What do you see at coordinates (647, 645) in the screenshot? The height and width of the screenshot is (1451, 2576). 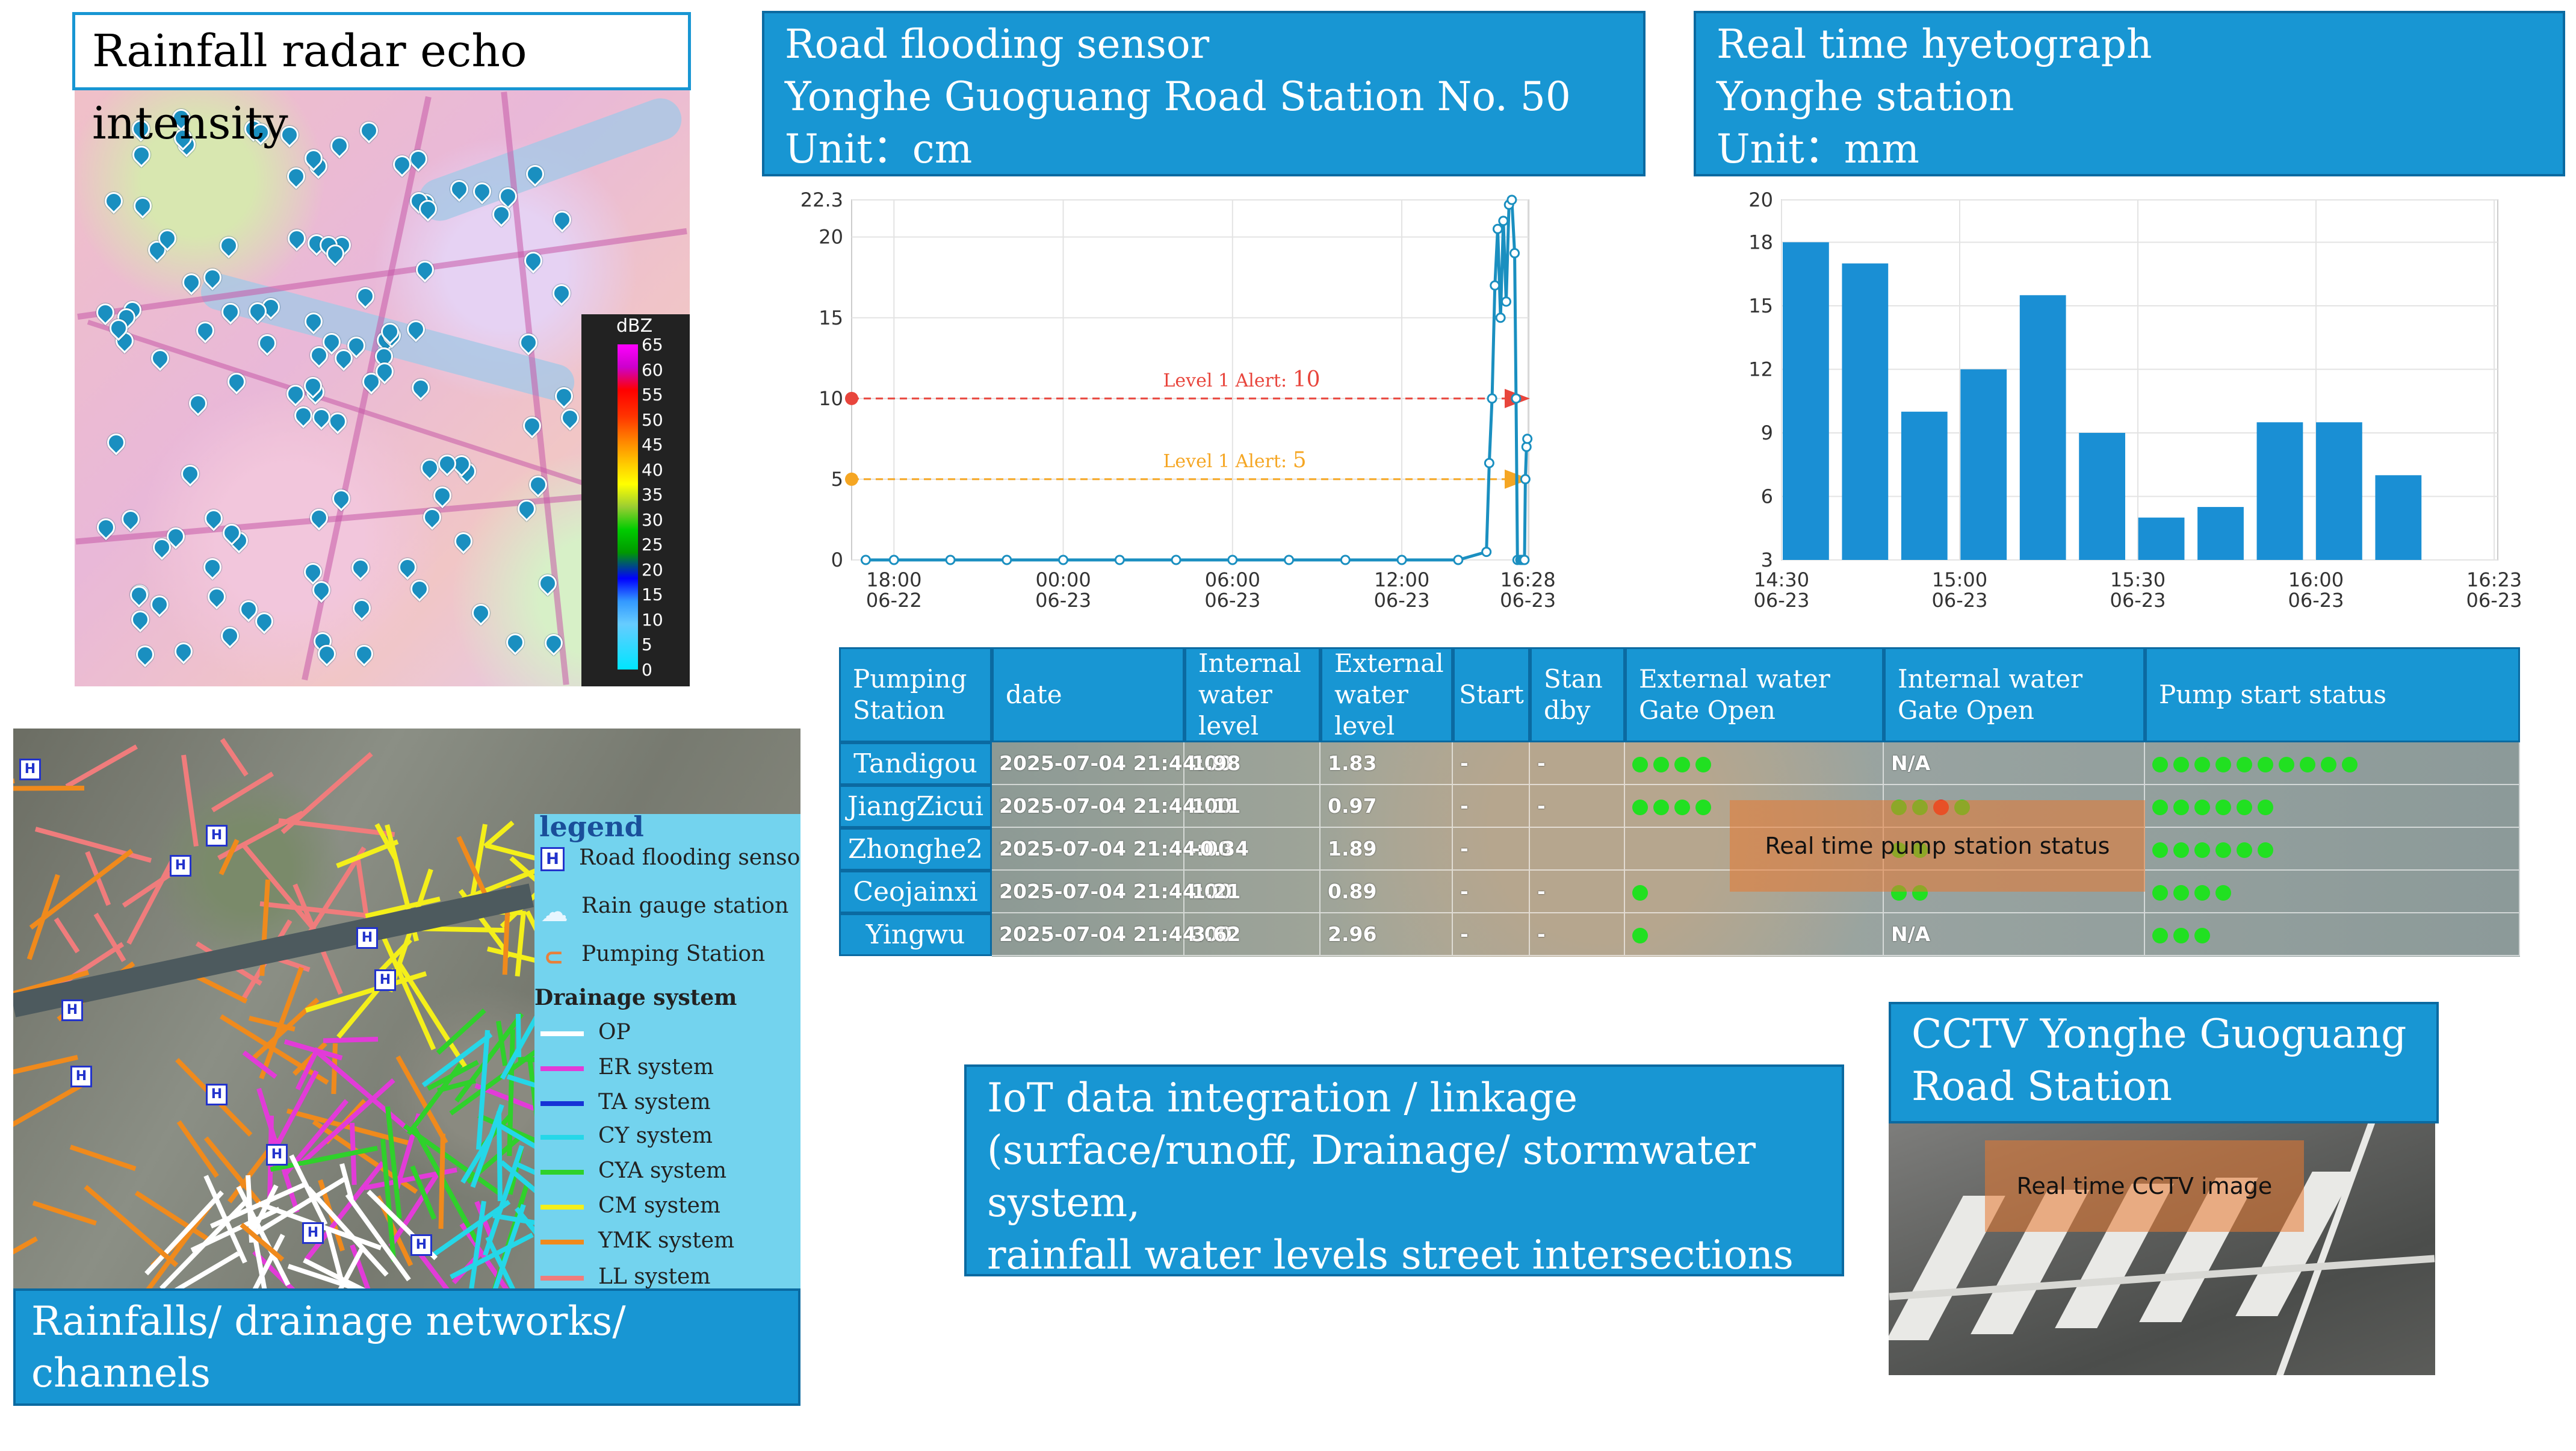 I see `dbz-tick-label: 5` at bounding box center [647, 645].